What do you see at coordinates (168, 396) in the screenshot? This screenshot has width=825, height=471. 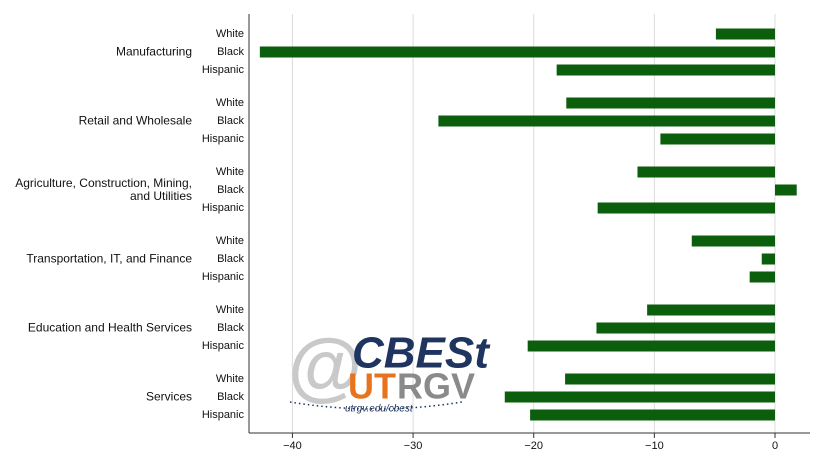 I see `group-label: Services` at bounding box center [168, 396].